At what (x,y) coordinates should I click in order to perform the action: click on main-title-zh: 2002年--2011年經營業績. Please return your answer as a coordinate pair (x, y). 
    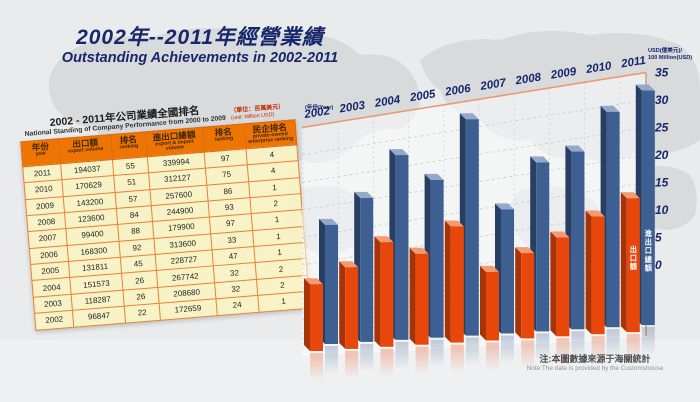
    Looking at the image, I should click on (200, 37).